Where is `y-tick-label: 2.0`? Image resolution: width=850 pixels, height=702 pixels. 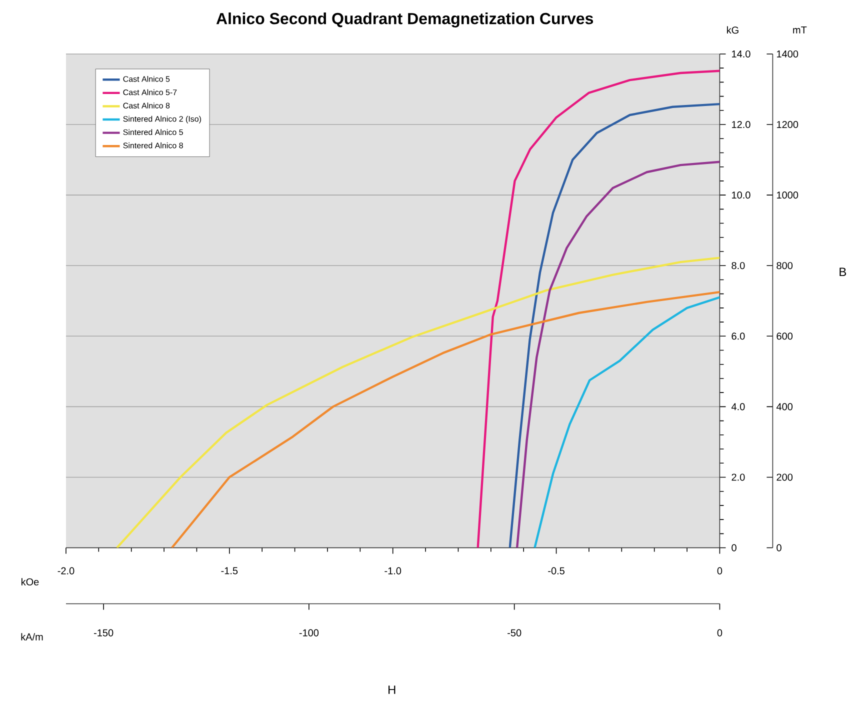 y-tick-label: 2.0 is located at coordinates (738, 477).